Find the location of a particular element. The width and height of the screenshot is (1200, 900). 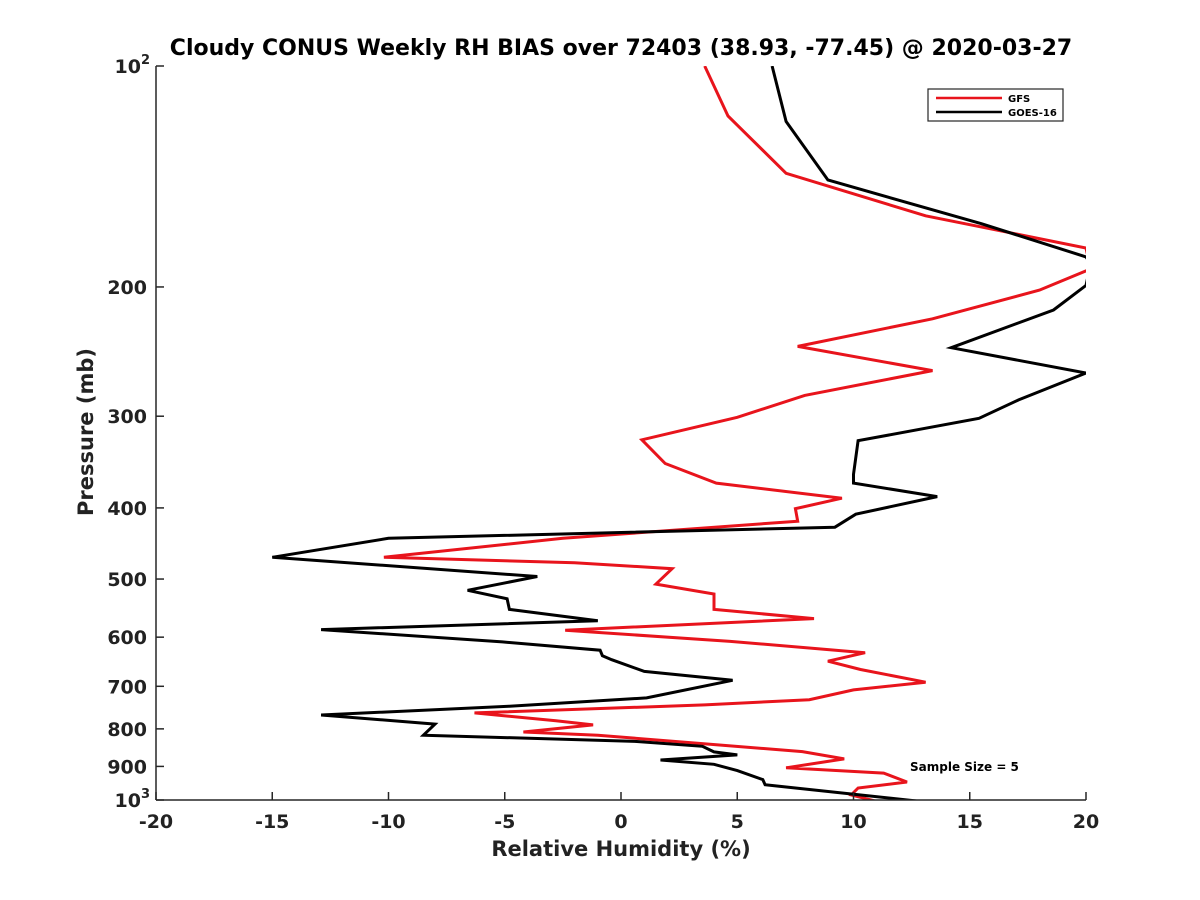

x-tick-label: -20 is located at coordinates (156, 822).